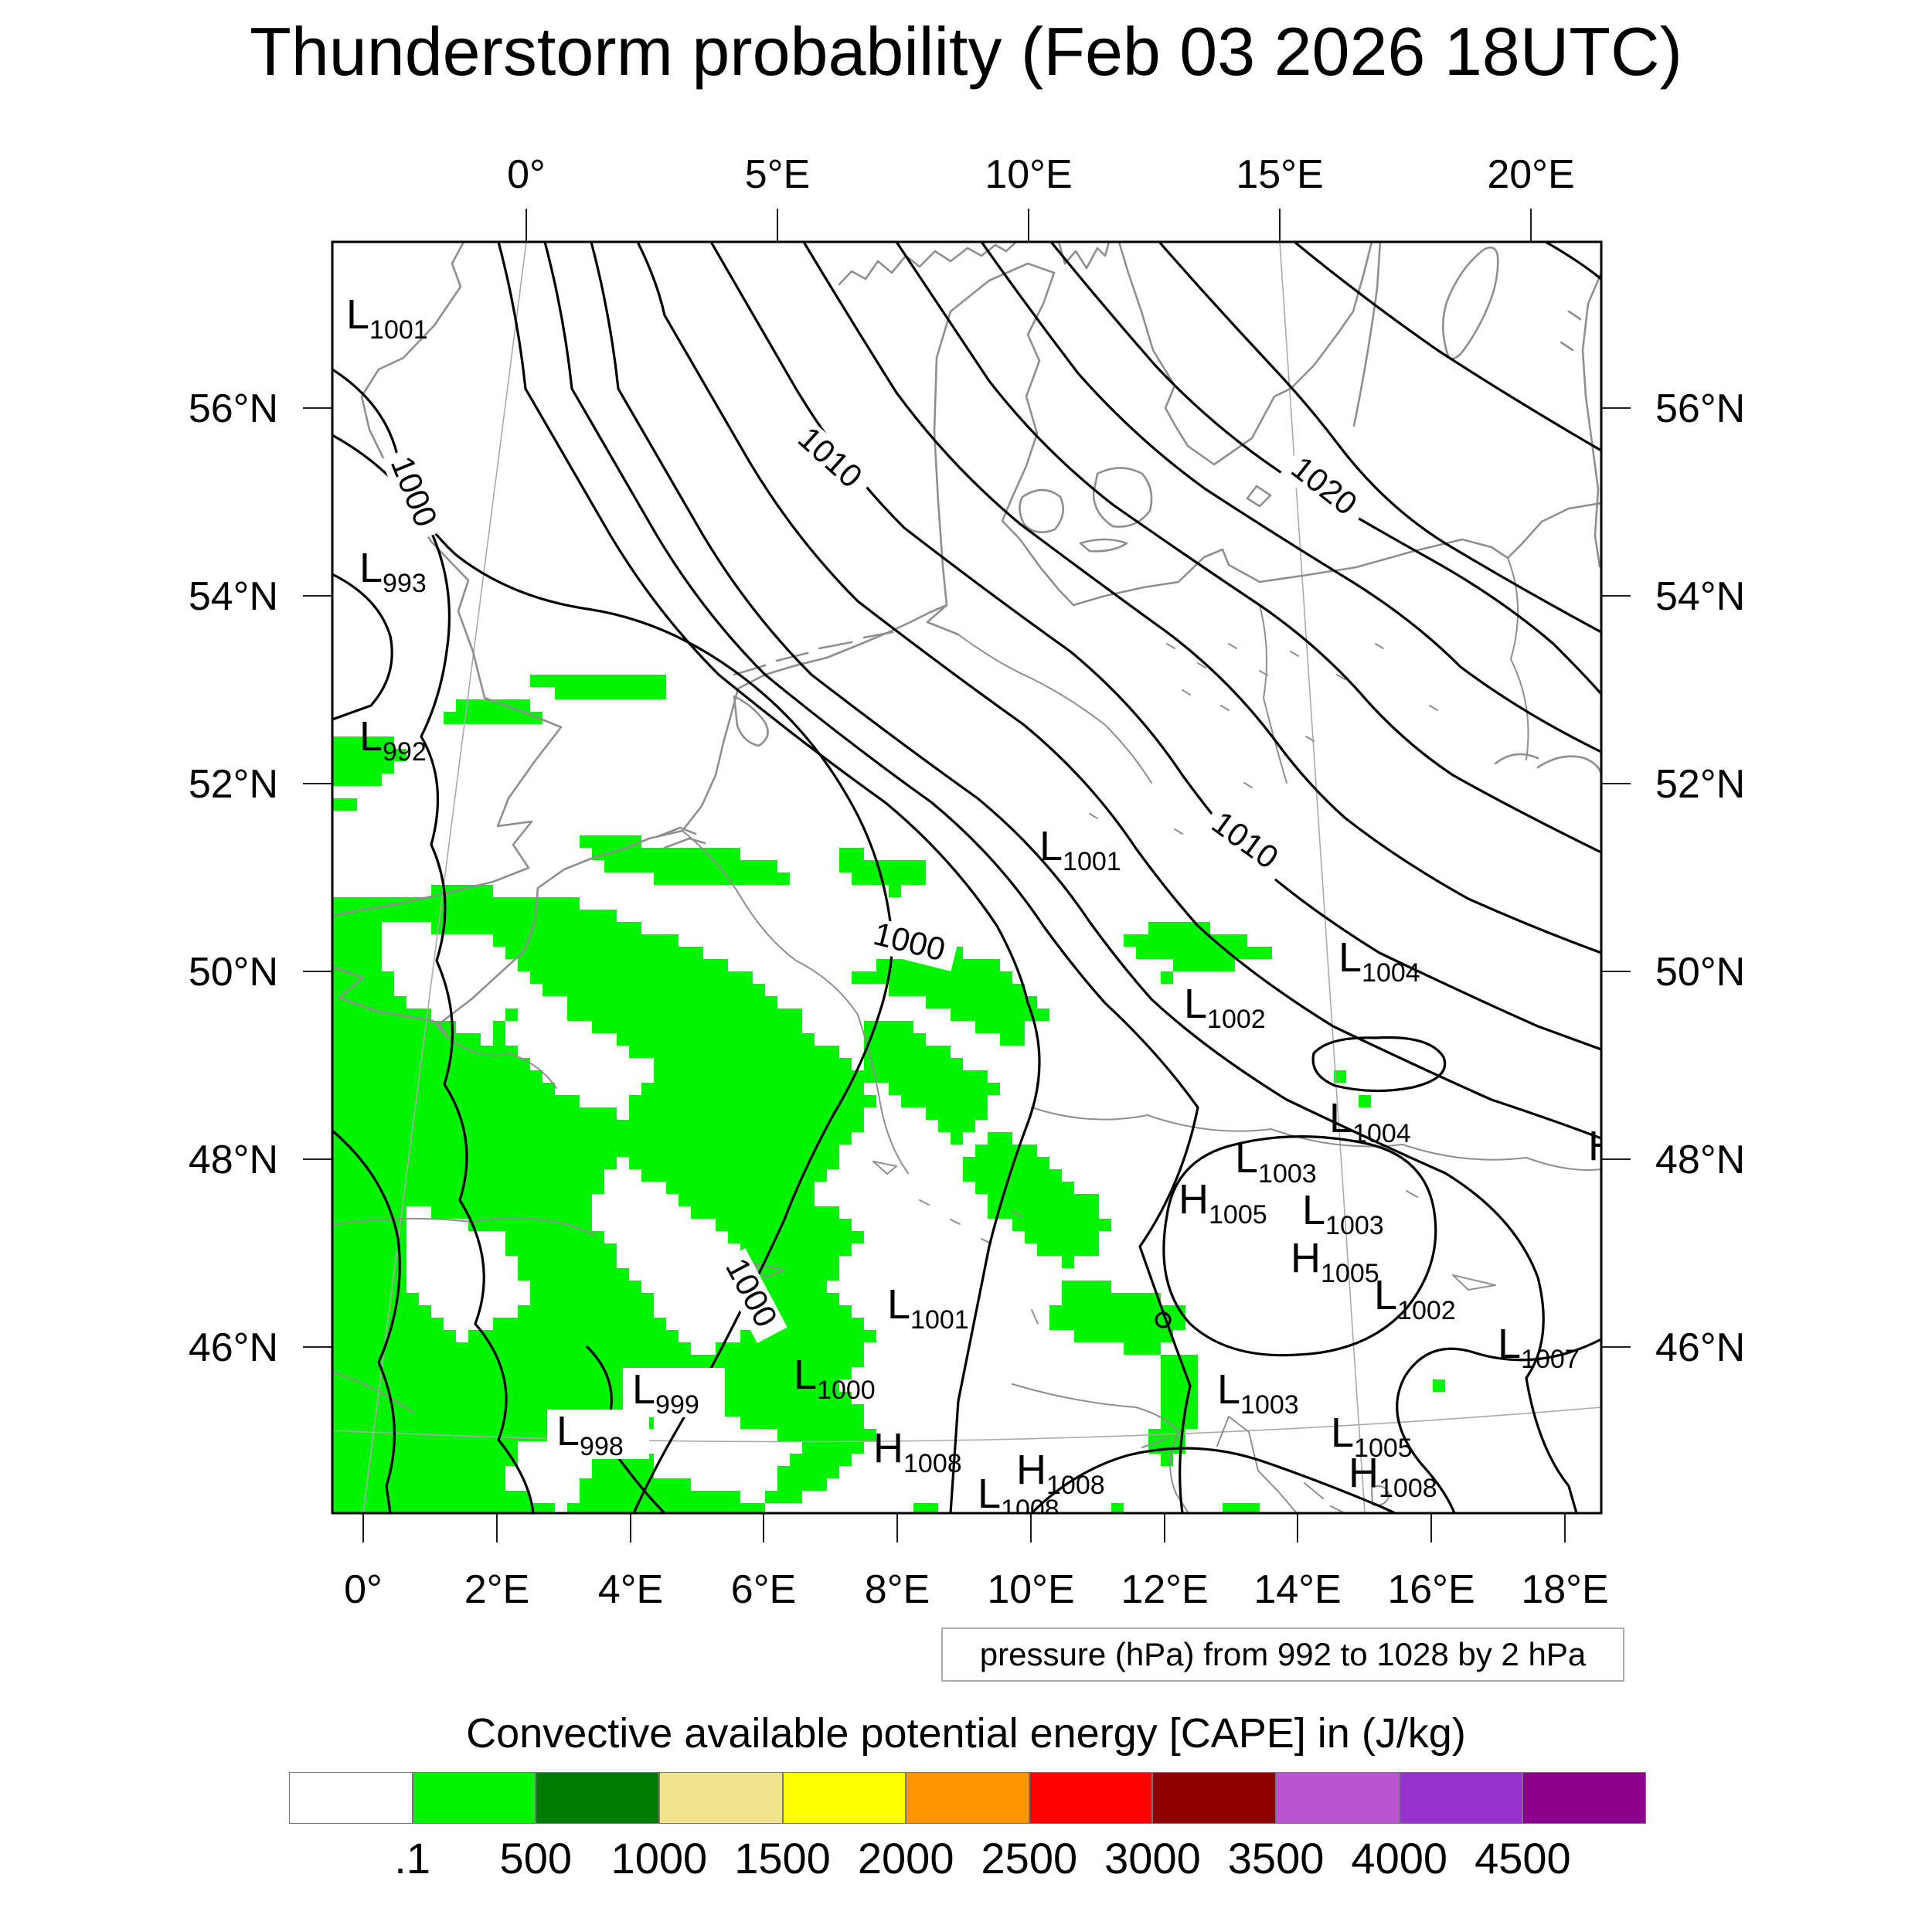 The height and width of the screenshot is (1932, 1932). I want to click on colorbar-tick-label: 2500, so click(1029, 1858).